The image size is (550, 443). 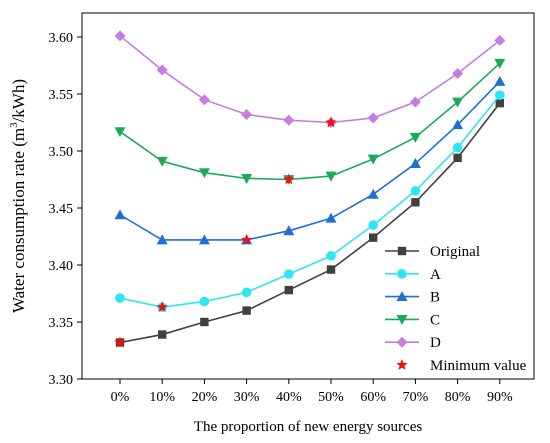 I want to click on x-tick-label: 60%, so click(x=373, y=397).